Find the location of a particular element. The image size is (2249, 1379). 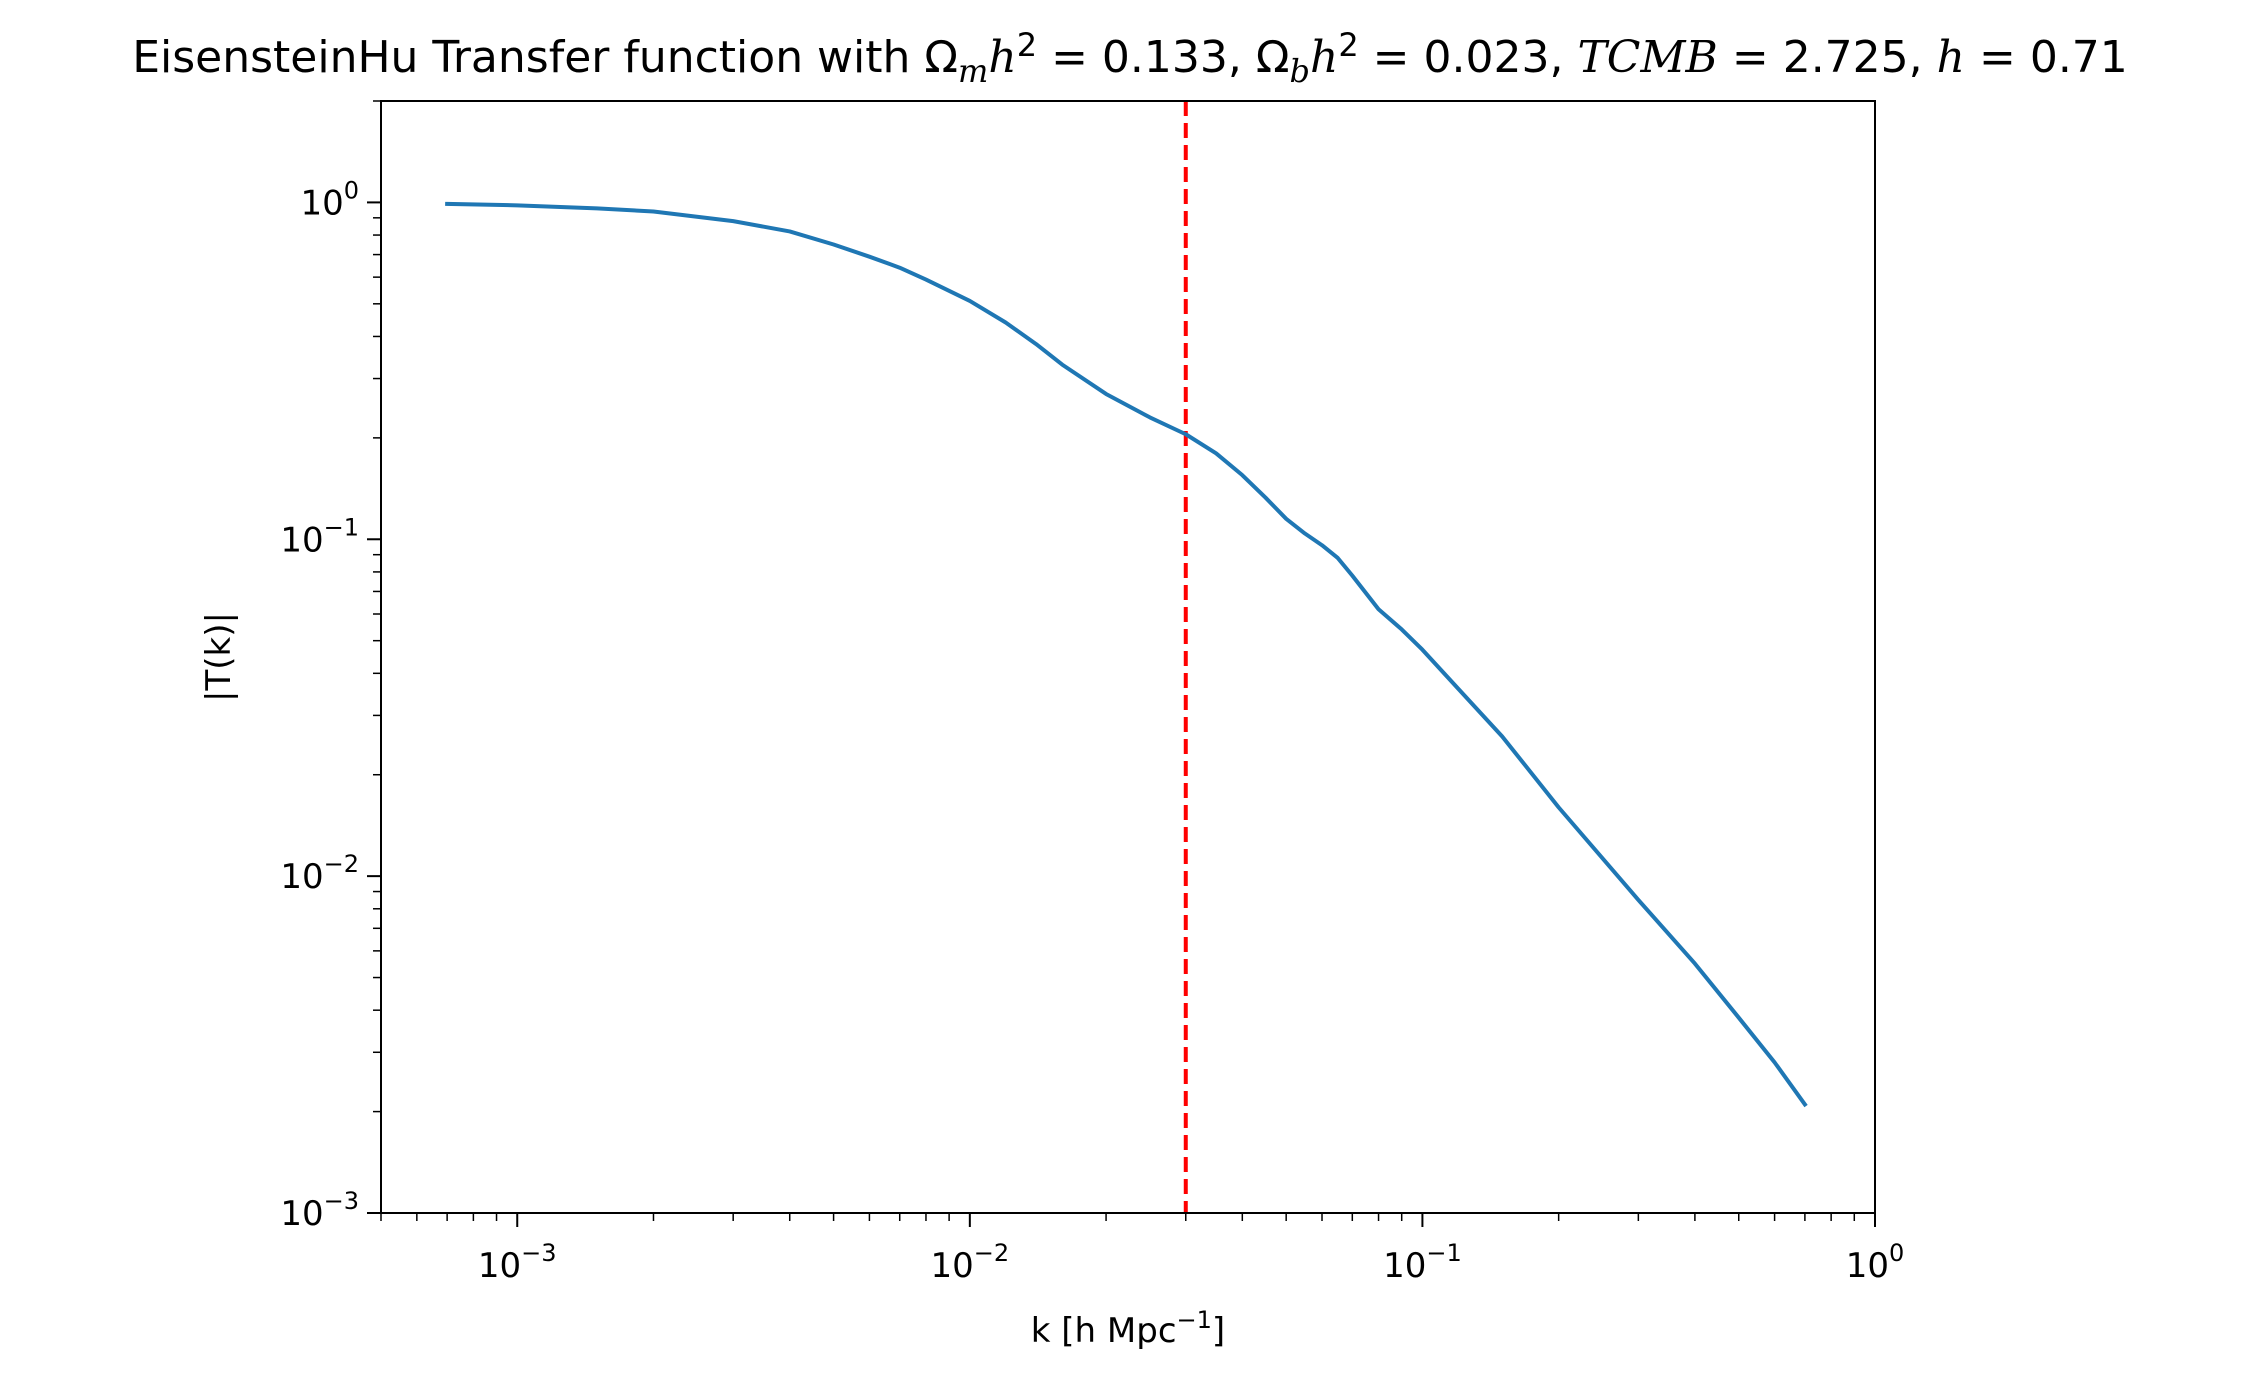

title-value: = 0.023, is located at coordinates (1468, 57).